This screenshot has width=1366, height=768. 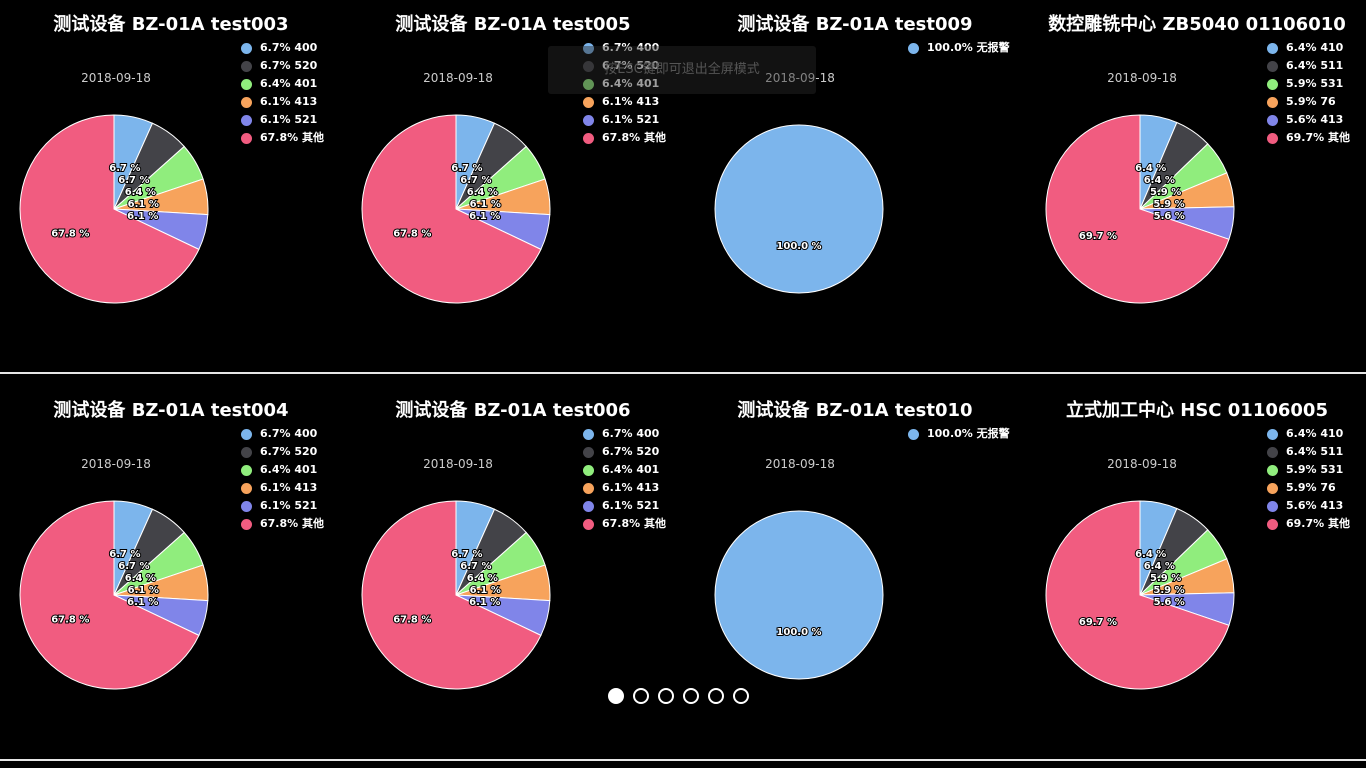 What do you see at coordinates (678, 696) in the screenshot?
I see `carousel-pager` at bounding box center [678, 696].